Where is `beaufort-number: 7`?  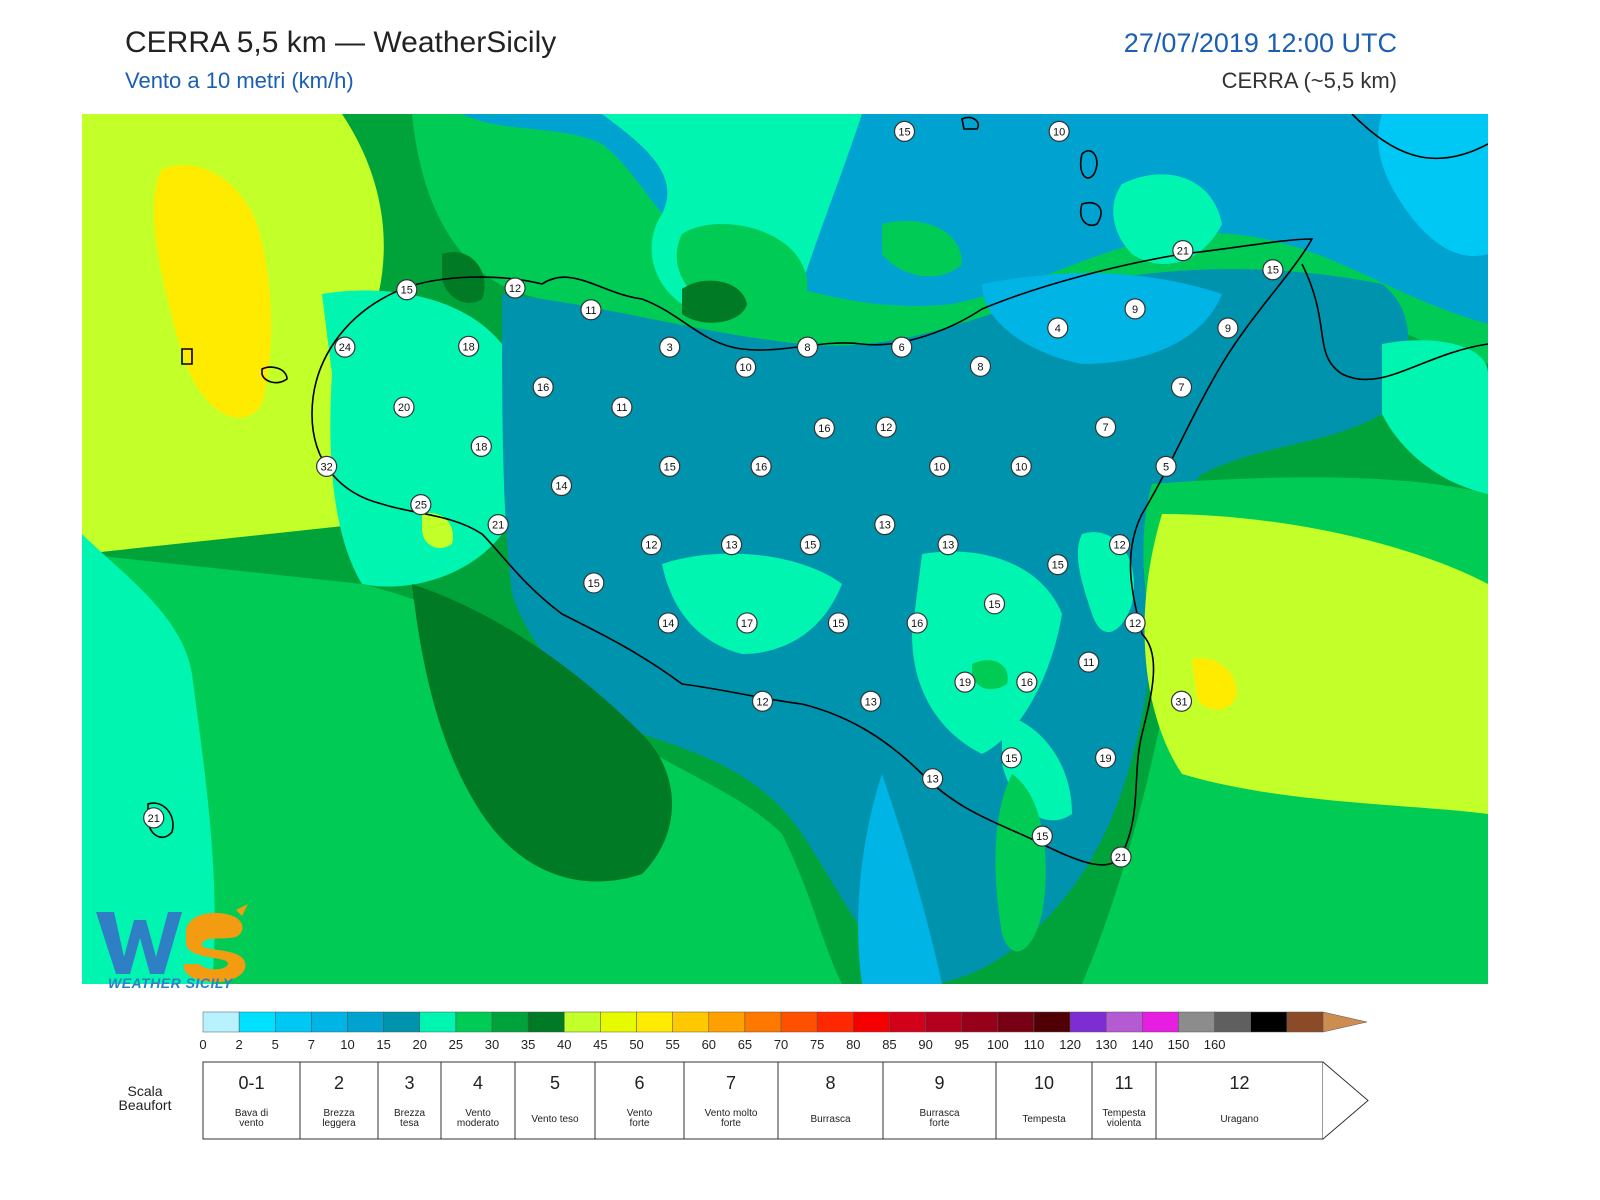 beaufort-number: 7 is located at coordinates (731, 1083).